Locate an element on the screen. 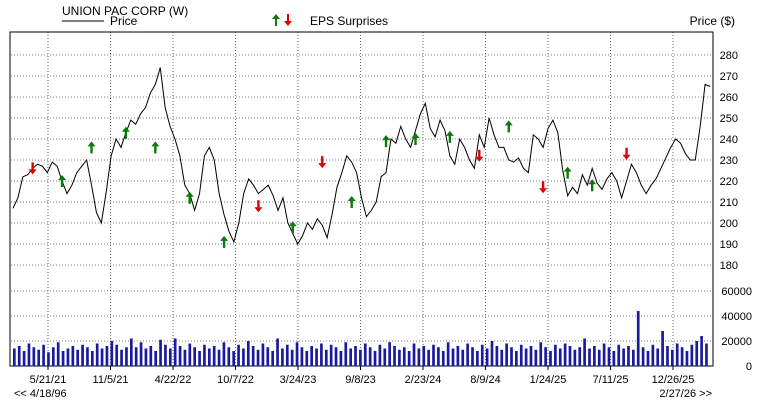  price-tick-label: 230 is located at coordinates (729, 161).